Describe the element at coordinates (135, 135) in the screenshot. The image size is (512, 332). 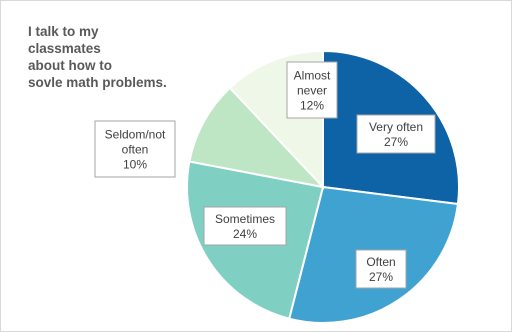
I see `data-label-category: Seldom/not` at that location.